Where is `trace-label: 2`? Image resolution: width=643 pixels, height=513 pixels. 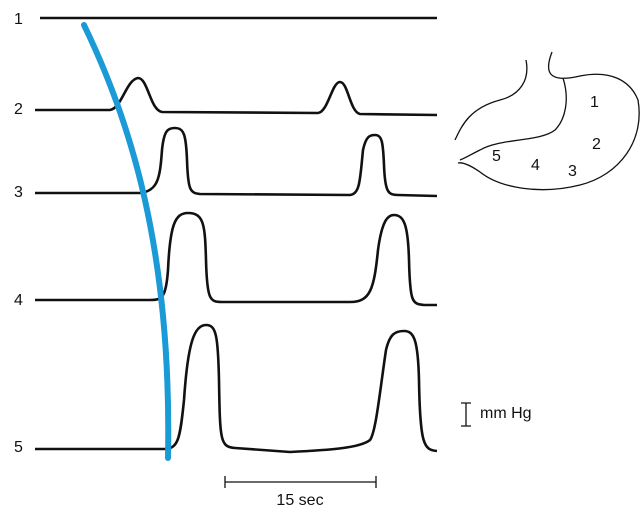
trace-label: 2 is located at coordinates (18, 109).